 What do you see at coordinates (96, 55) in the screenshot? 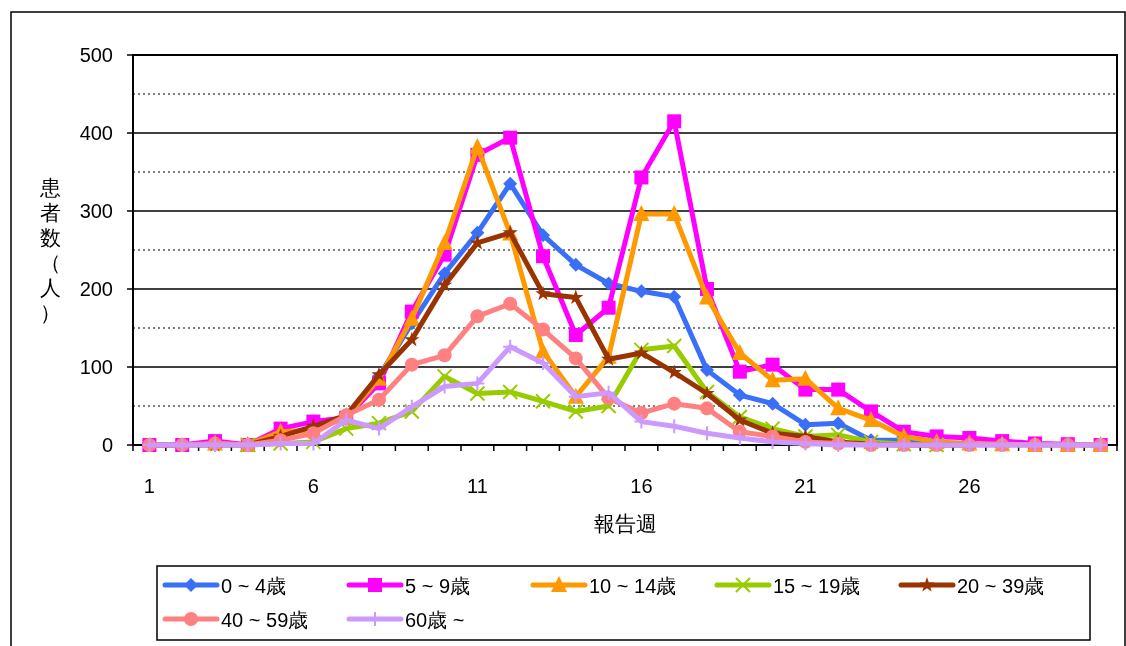
I see `y-tick-label: 500` at bounding box center [96, 55].